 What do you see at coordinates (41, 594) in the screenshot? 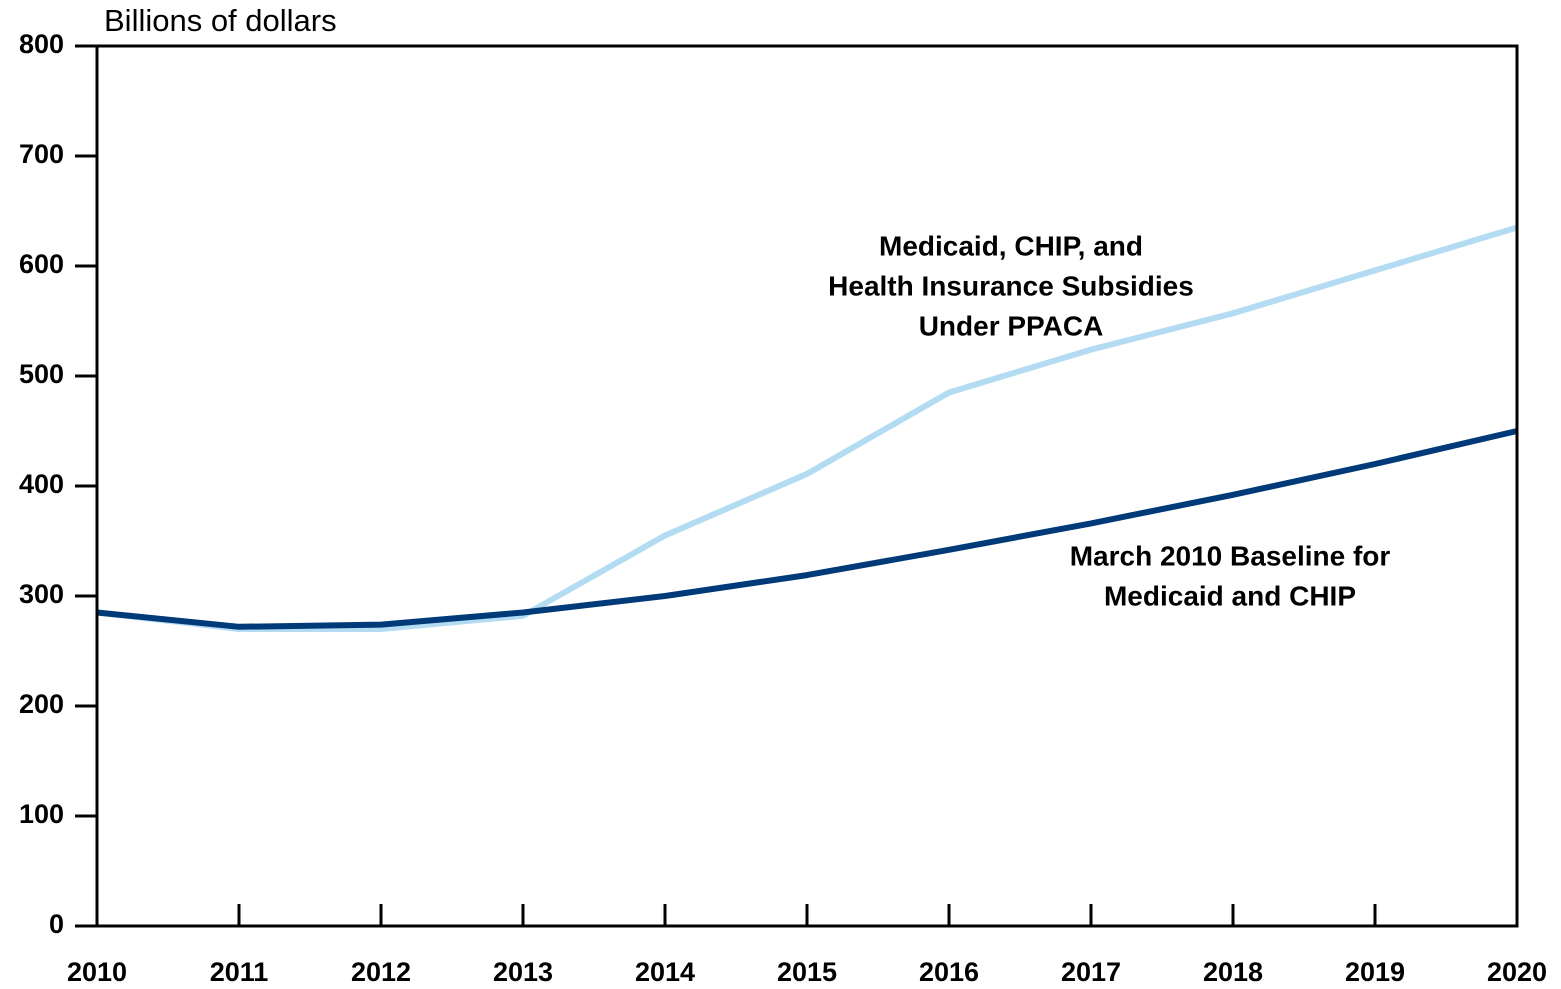
I see `y-tick-label: 300` at bounding box center [41, 594].